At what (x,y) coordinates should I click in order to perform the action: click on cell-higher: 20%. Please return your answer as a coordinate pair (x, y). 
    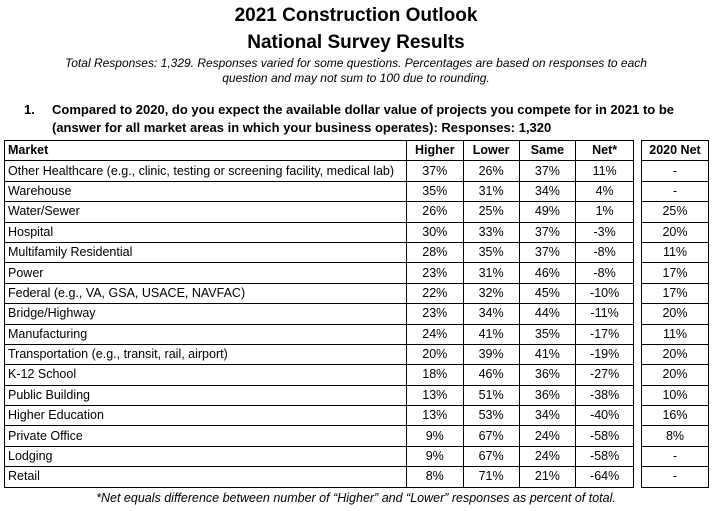
    Looking at the image, I should click on (434, 354).